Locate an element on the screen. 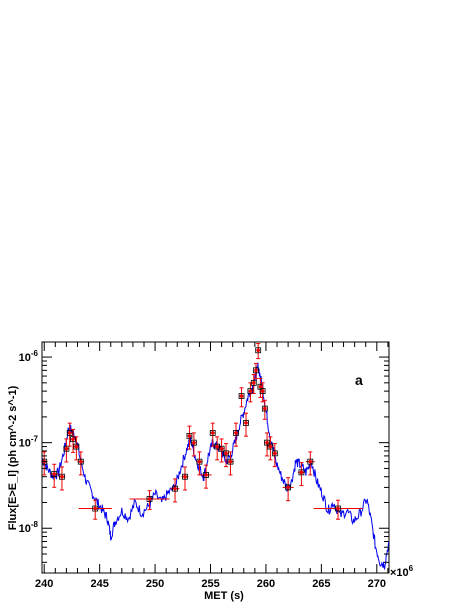  y-tick-exponent: -7 is located at coordinates (35, 439).